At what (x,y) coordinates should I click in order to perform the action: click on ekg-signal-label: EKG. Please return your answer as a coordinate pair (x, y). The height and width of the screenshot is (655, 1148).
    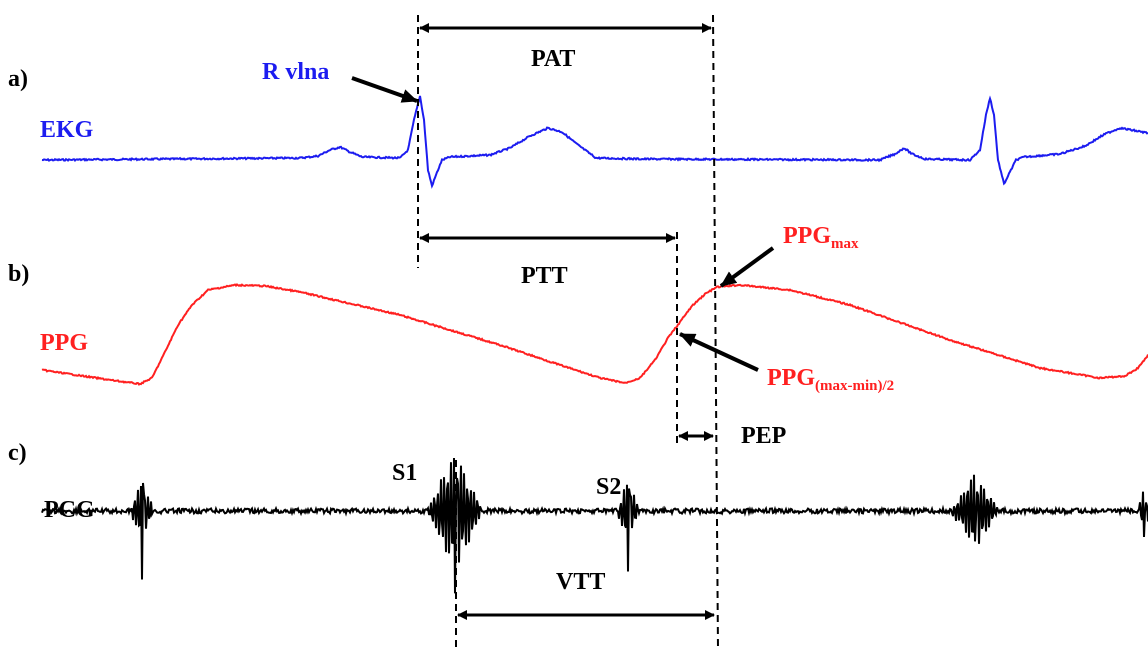
    Looking at the image, I should click on (67, 130).